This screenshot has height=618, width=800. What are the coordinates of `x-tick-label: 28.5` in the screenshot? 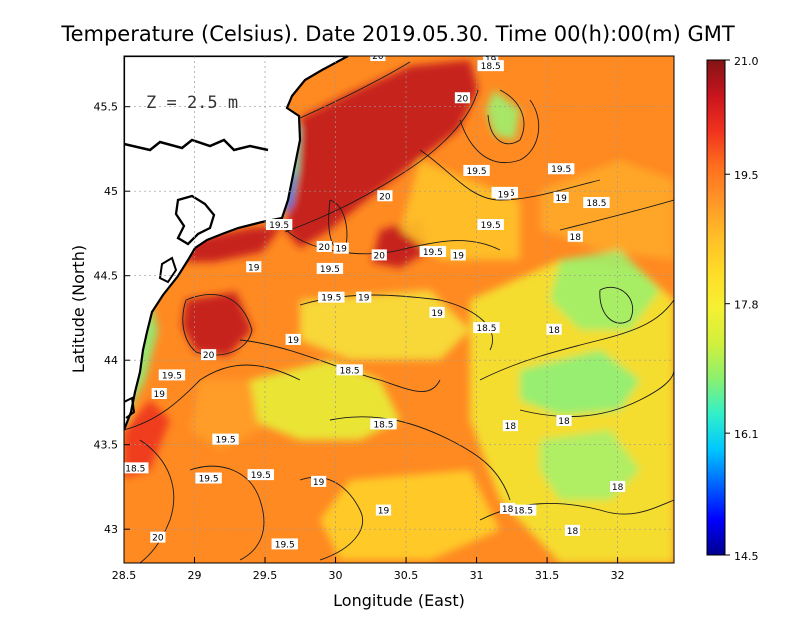 It's located at (124, 575).